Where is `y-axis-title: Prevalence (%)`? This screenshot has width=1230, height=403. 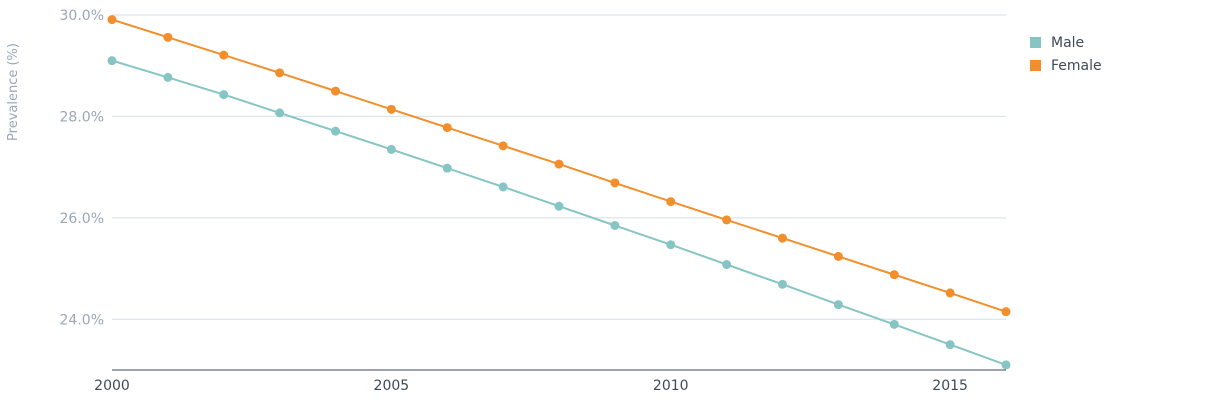
y-axis-title: Prevalence (%) is located at coordinates (13, 92).